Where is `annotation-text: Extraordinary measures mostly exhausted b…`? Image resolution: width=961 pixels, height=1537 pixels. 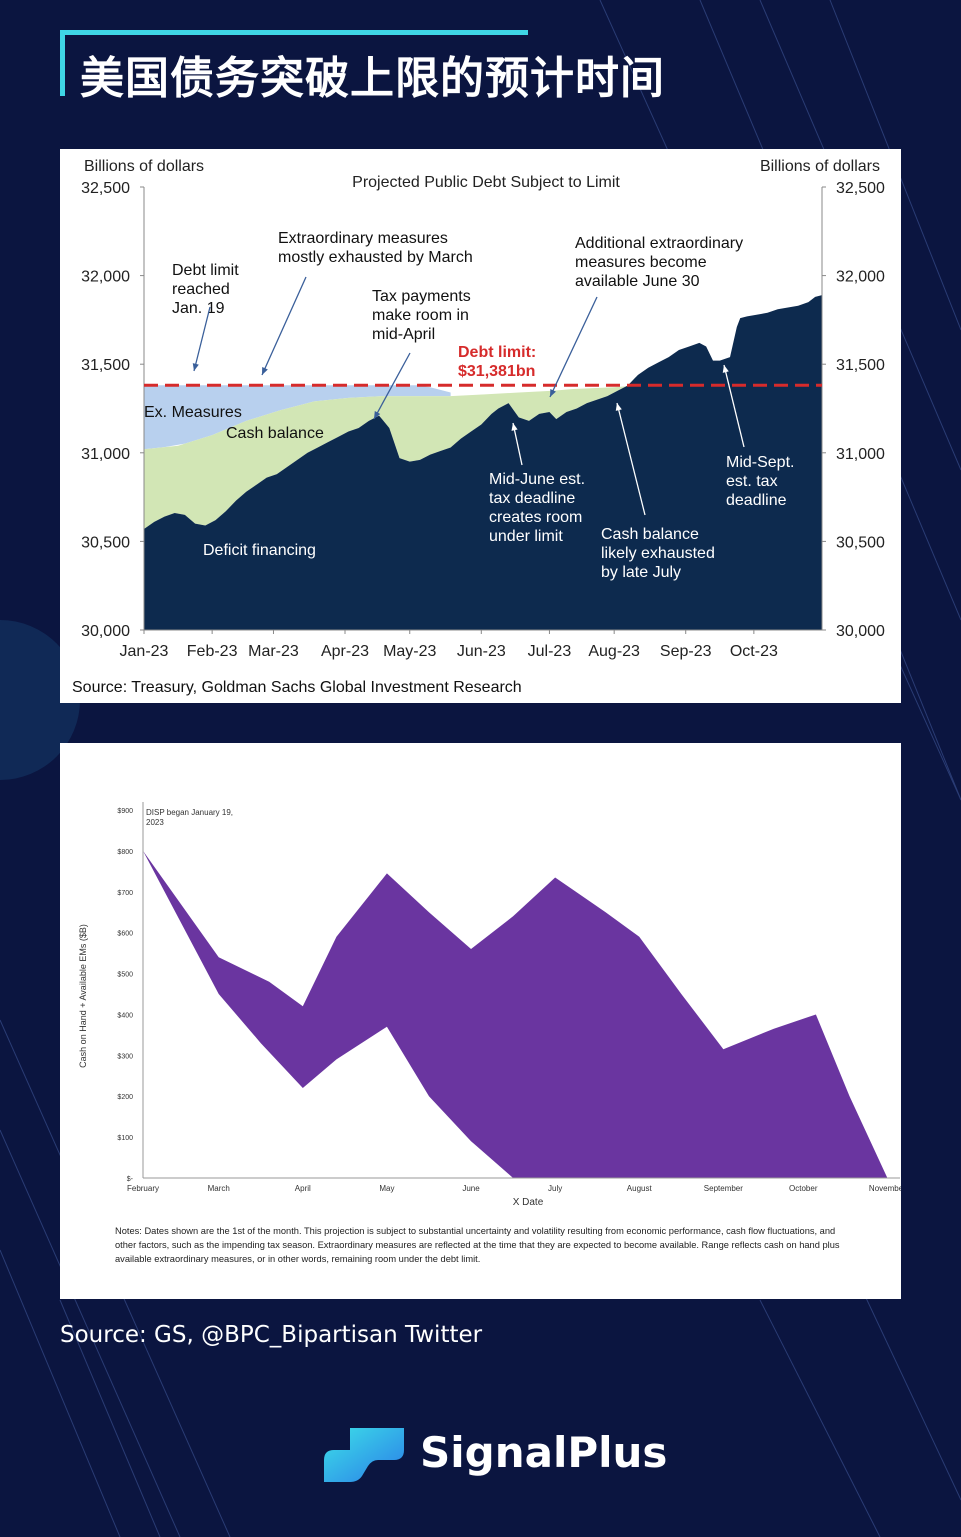
annotation-text: Extraordinary measures mostly exhausted b… is located at coordinates (375, 248).